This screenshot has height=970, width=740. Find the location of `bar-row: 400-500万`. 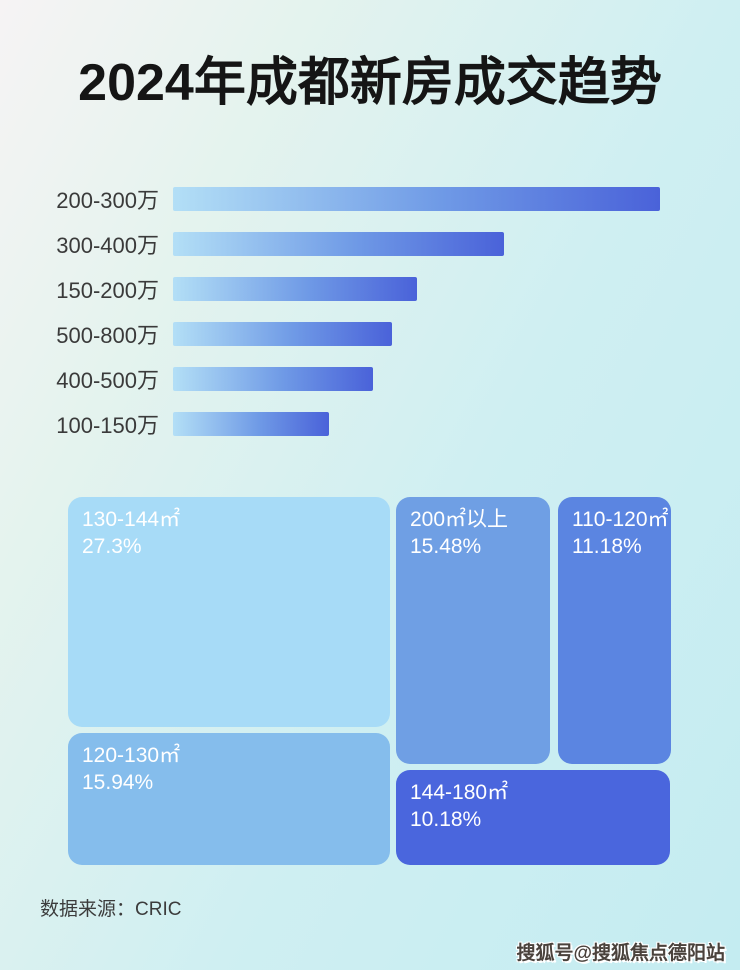

bar-row: 400-500万 is located at coordinates (370, 380).